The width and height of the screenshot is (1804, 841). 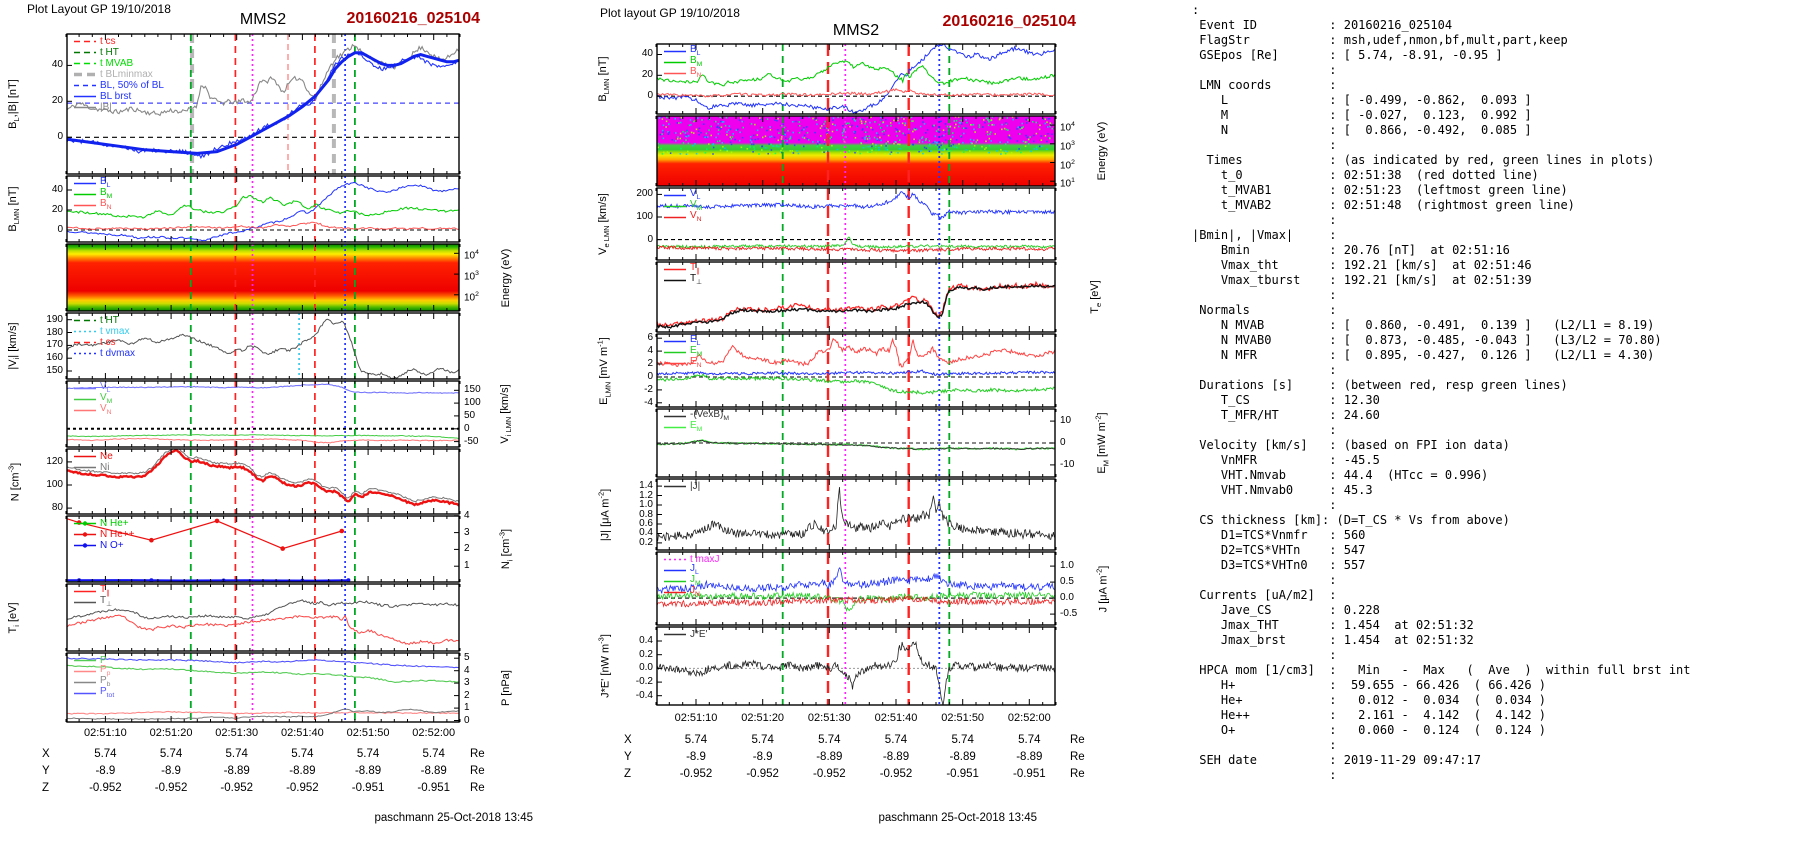 What do you see at coordinates (604, 666) in the screenshot?
I see `middle-ylabel-8: J*E' [nW m-3]` at bounding box center [604, 666].